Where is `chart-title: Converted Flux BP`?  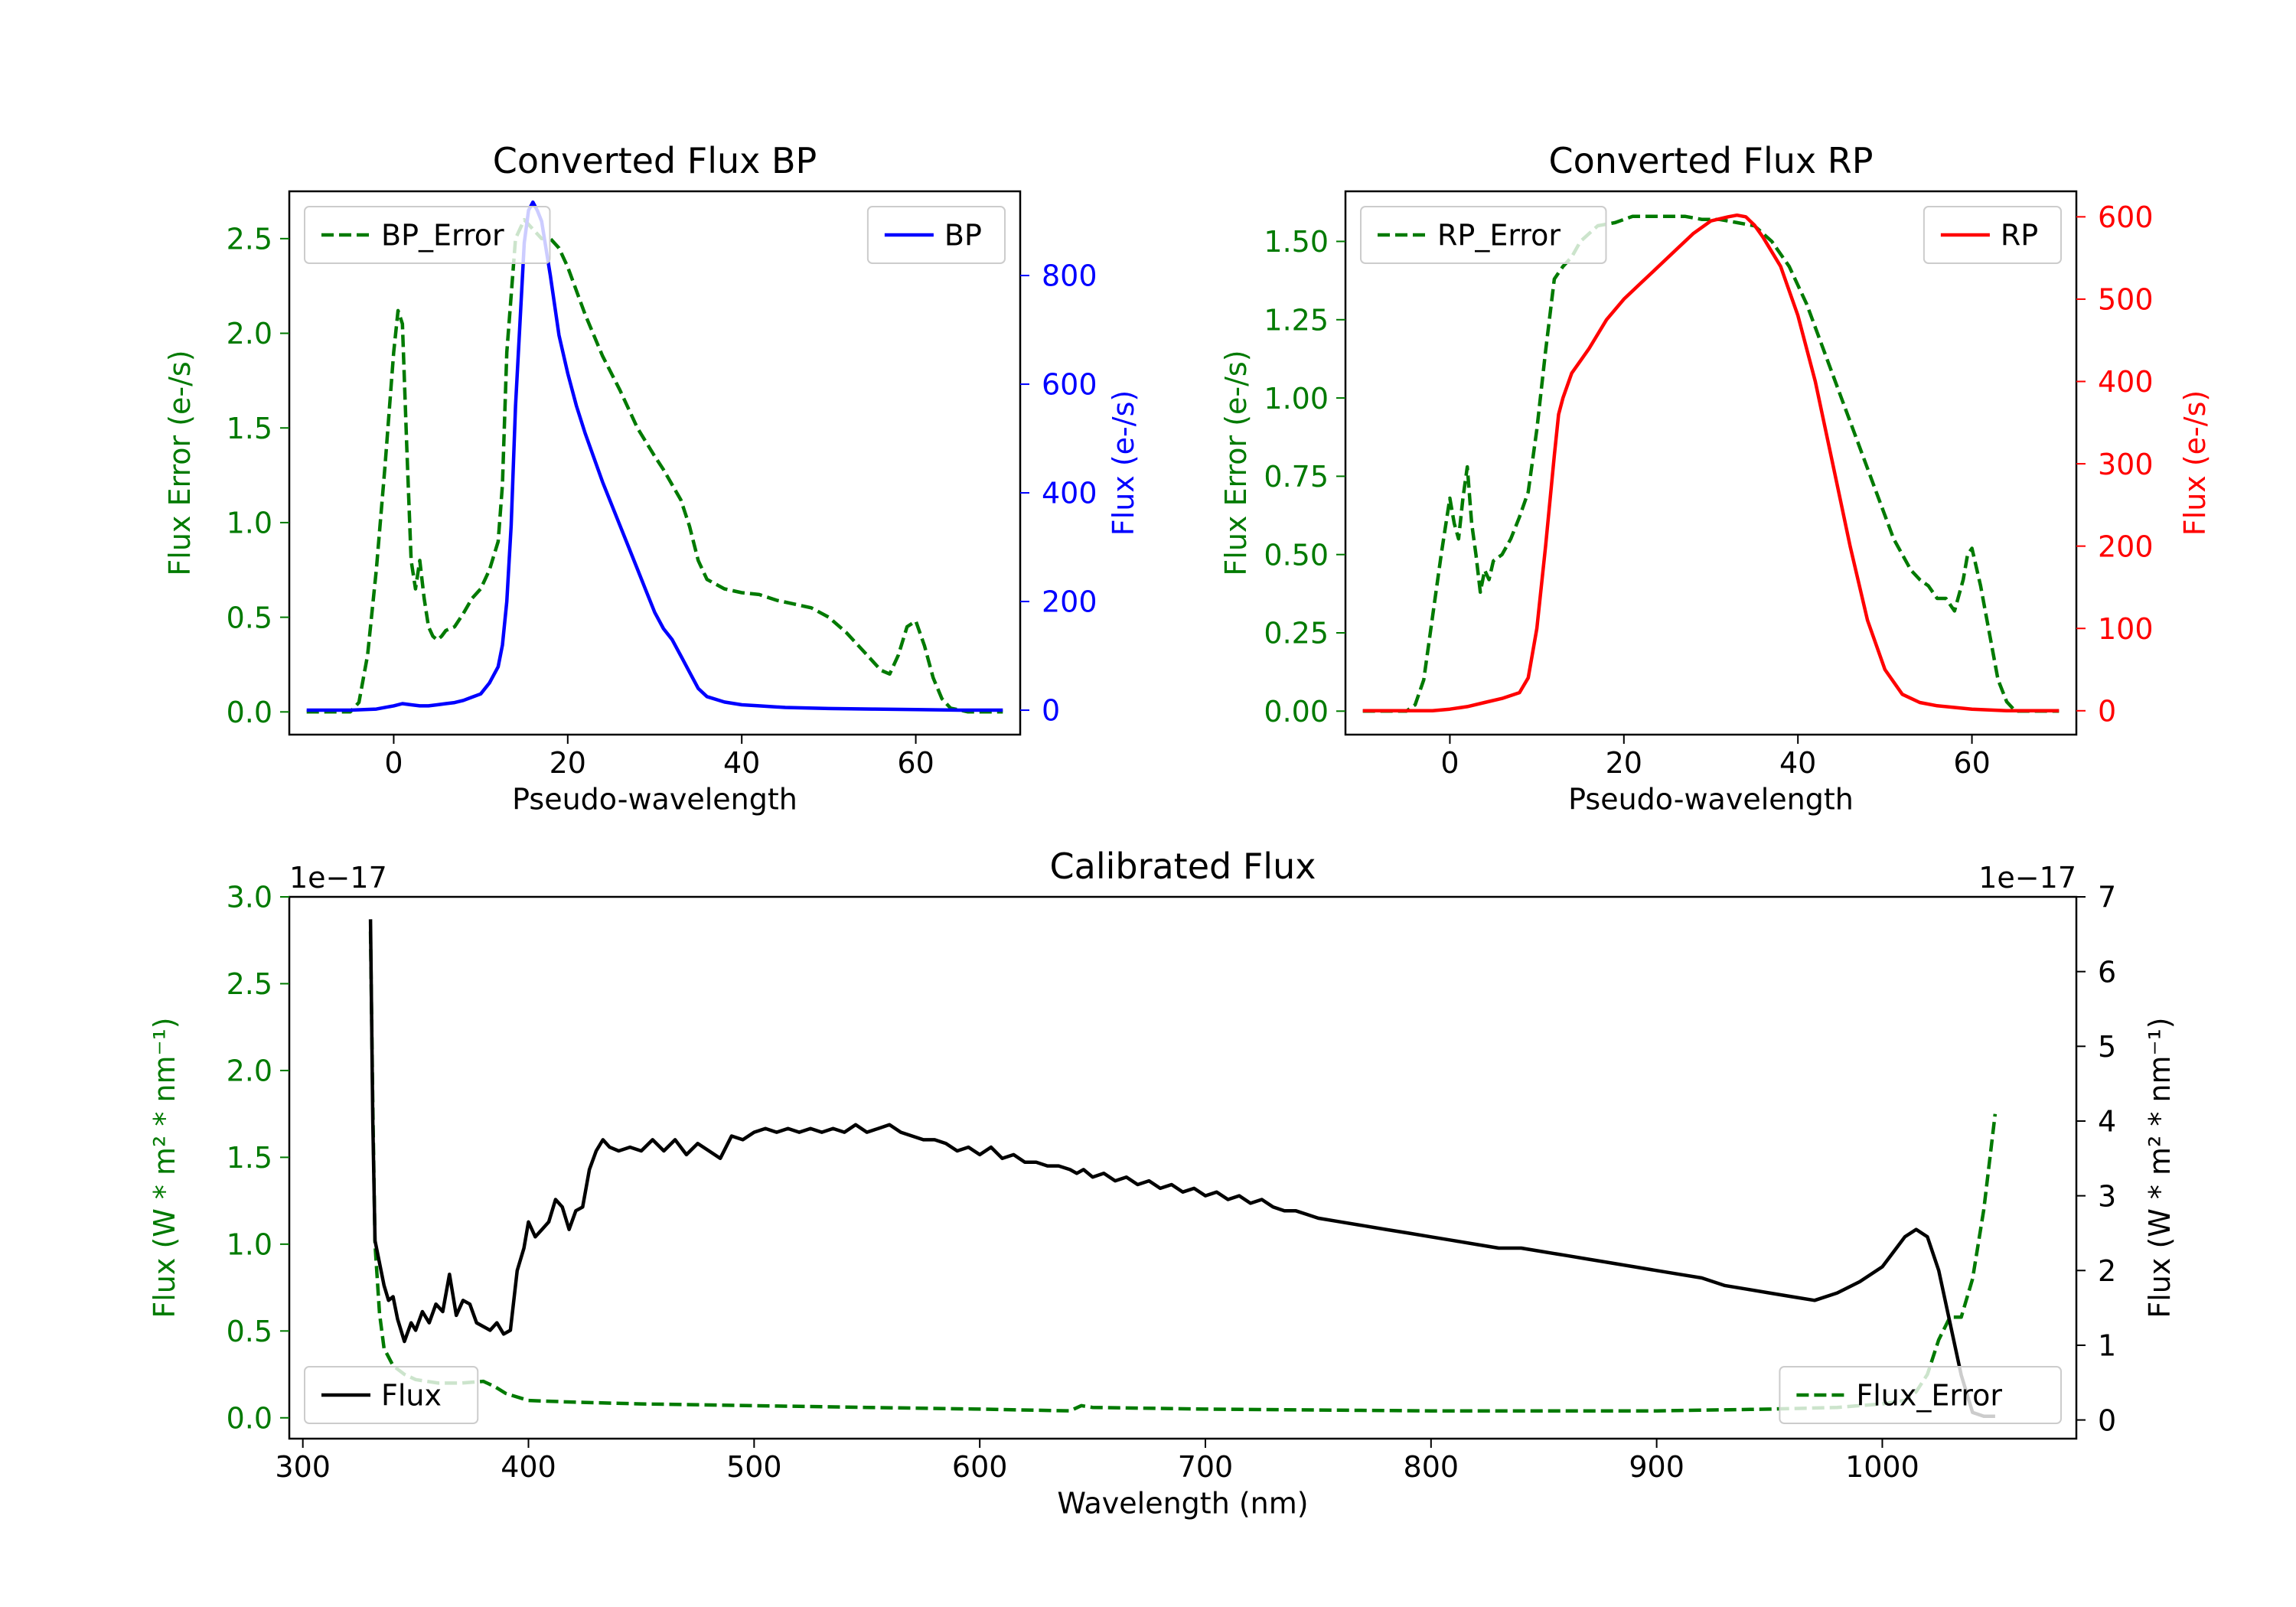
chart-title: Converted Flux BP is located at coordinates (655, 160).